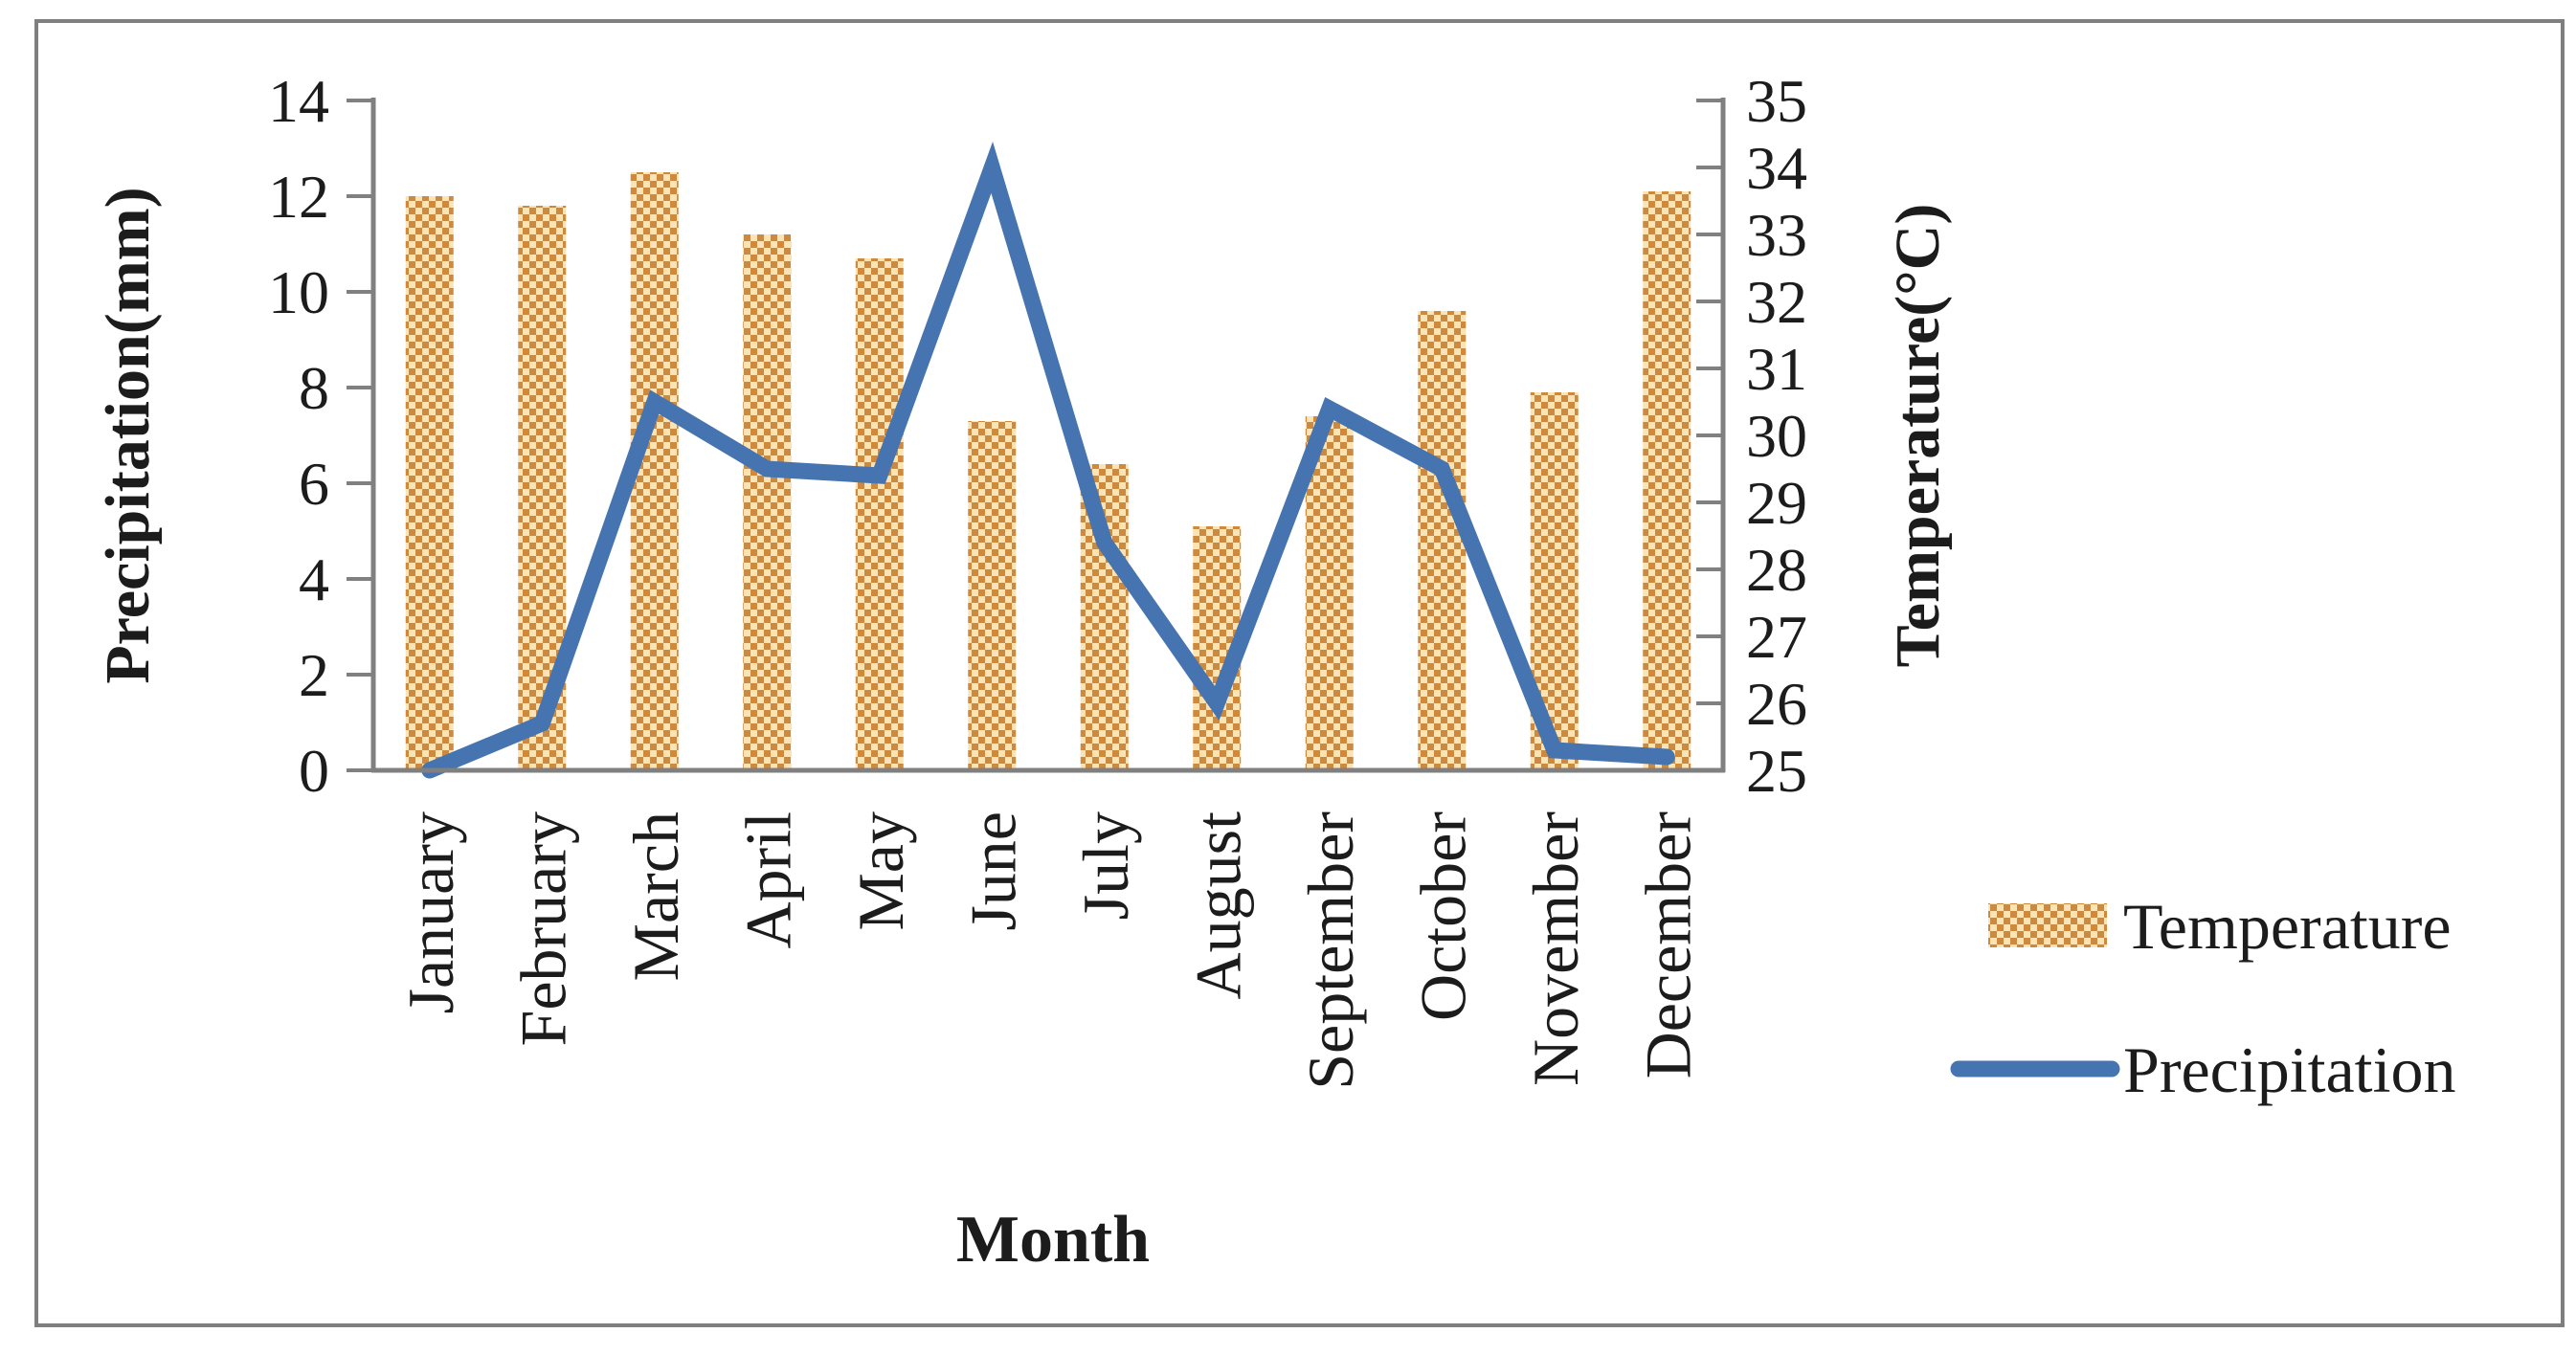 The width and height of the screenshot is (2576, 1355). Describe the element at coordinates (1777, 503) in the screenshot. I see `right-tick-label: 29` at that location.